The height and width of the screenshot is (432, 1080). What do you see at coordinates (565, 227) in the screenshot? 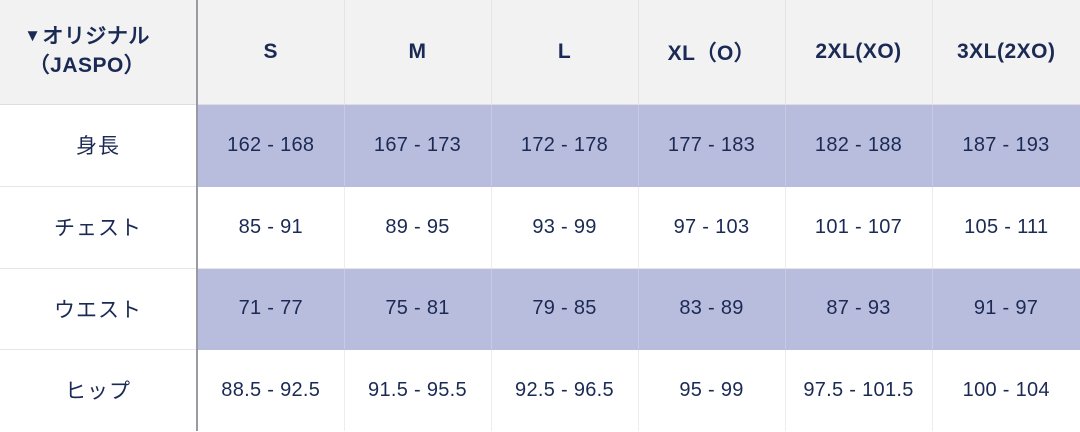
I see `cell-chest-l: 93 - 99` at bounding box center [565, 227].